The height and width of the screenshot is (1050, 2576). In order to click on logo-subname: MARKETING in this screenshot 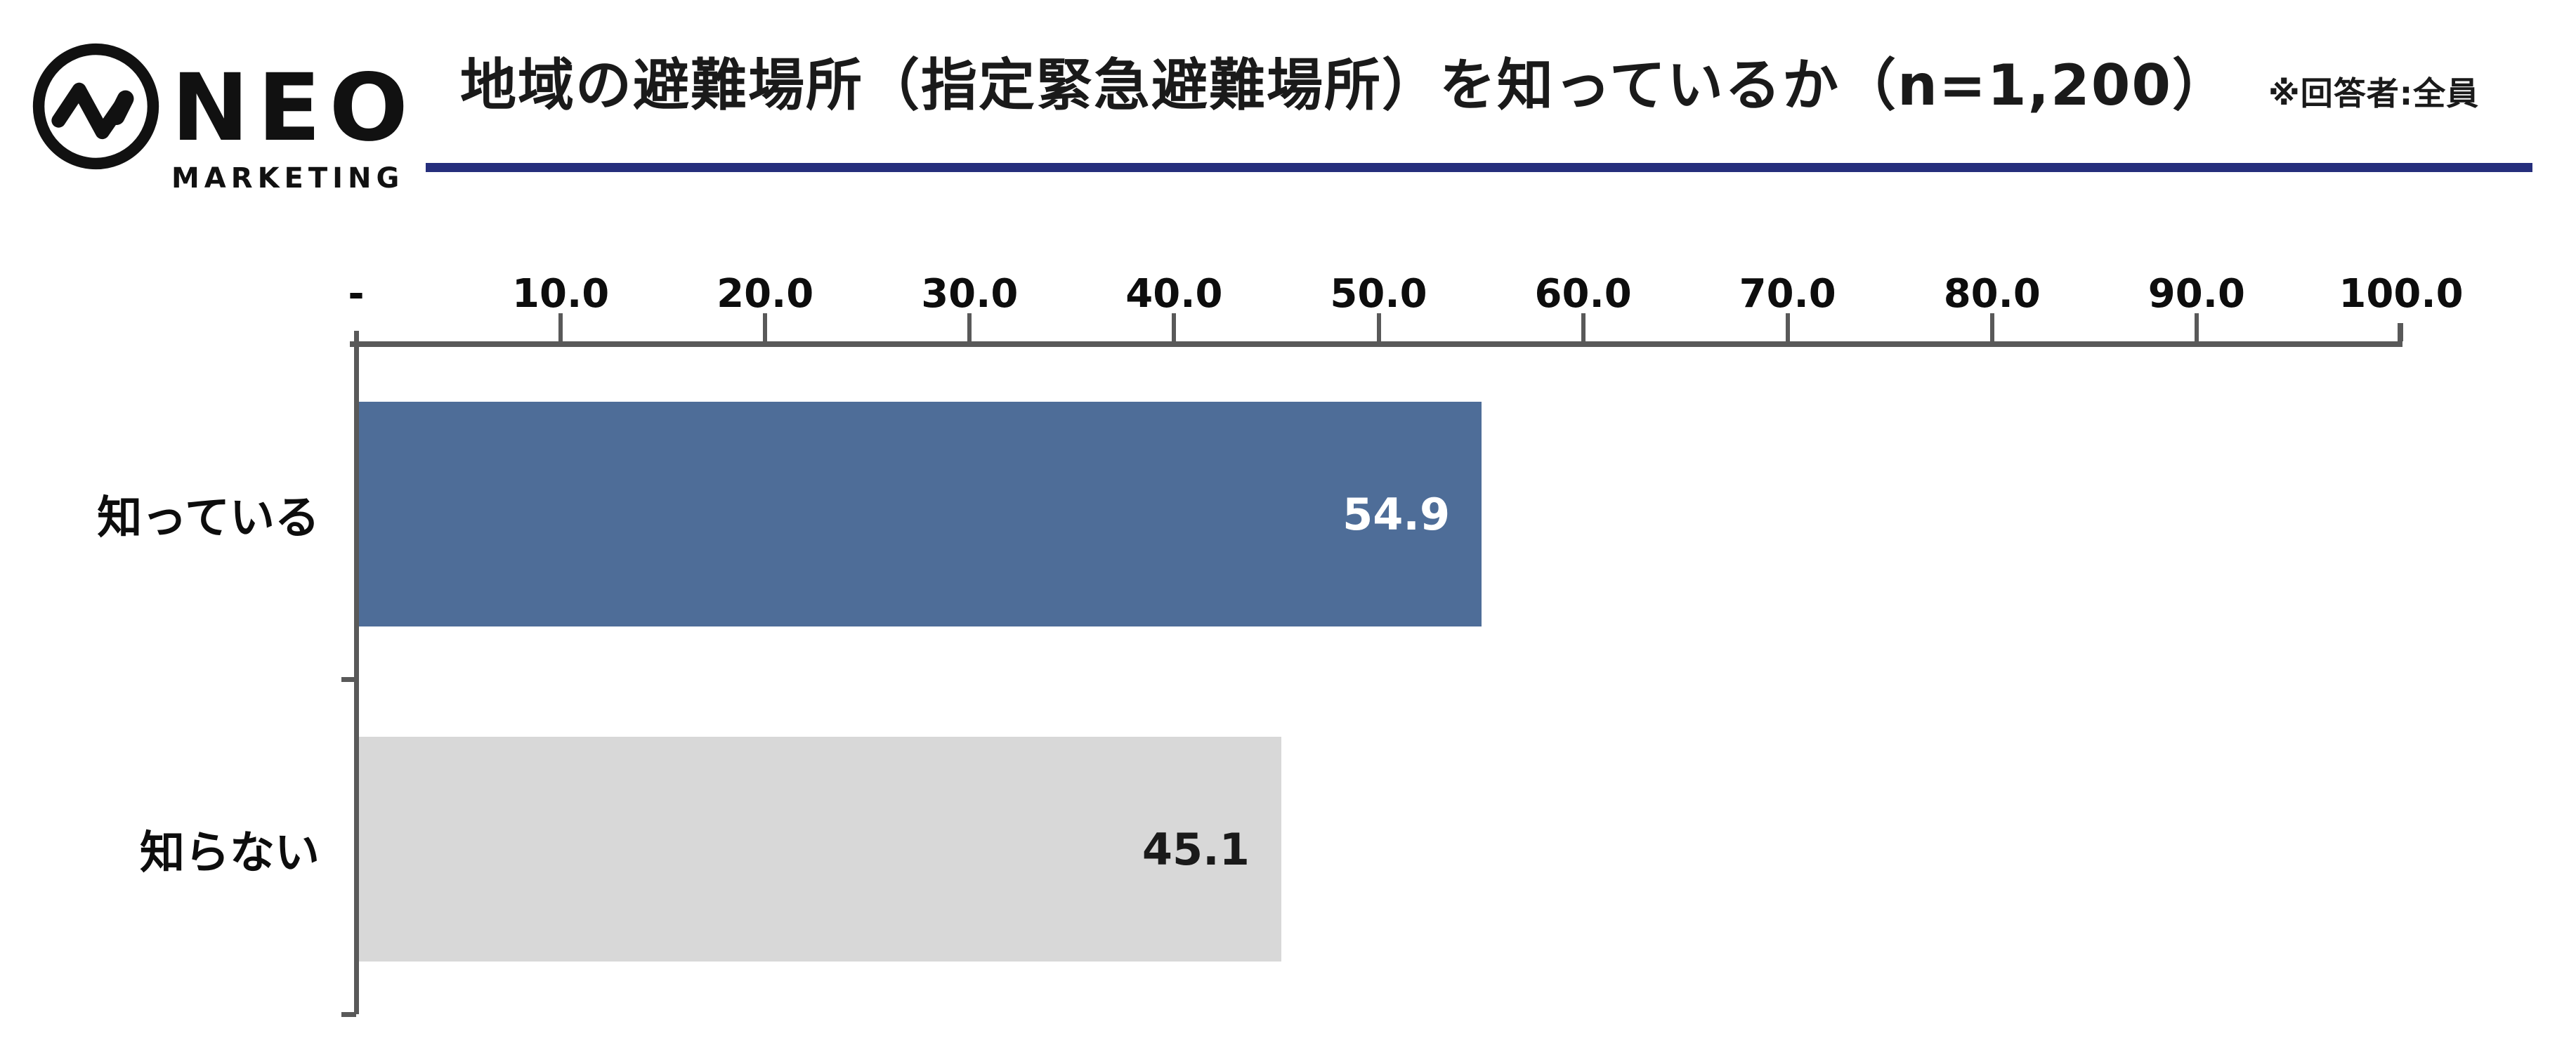, I will do `click(288, 178)`.